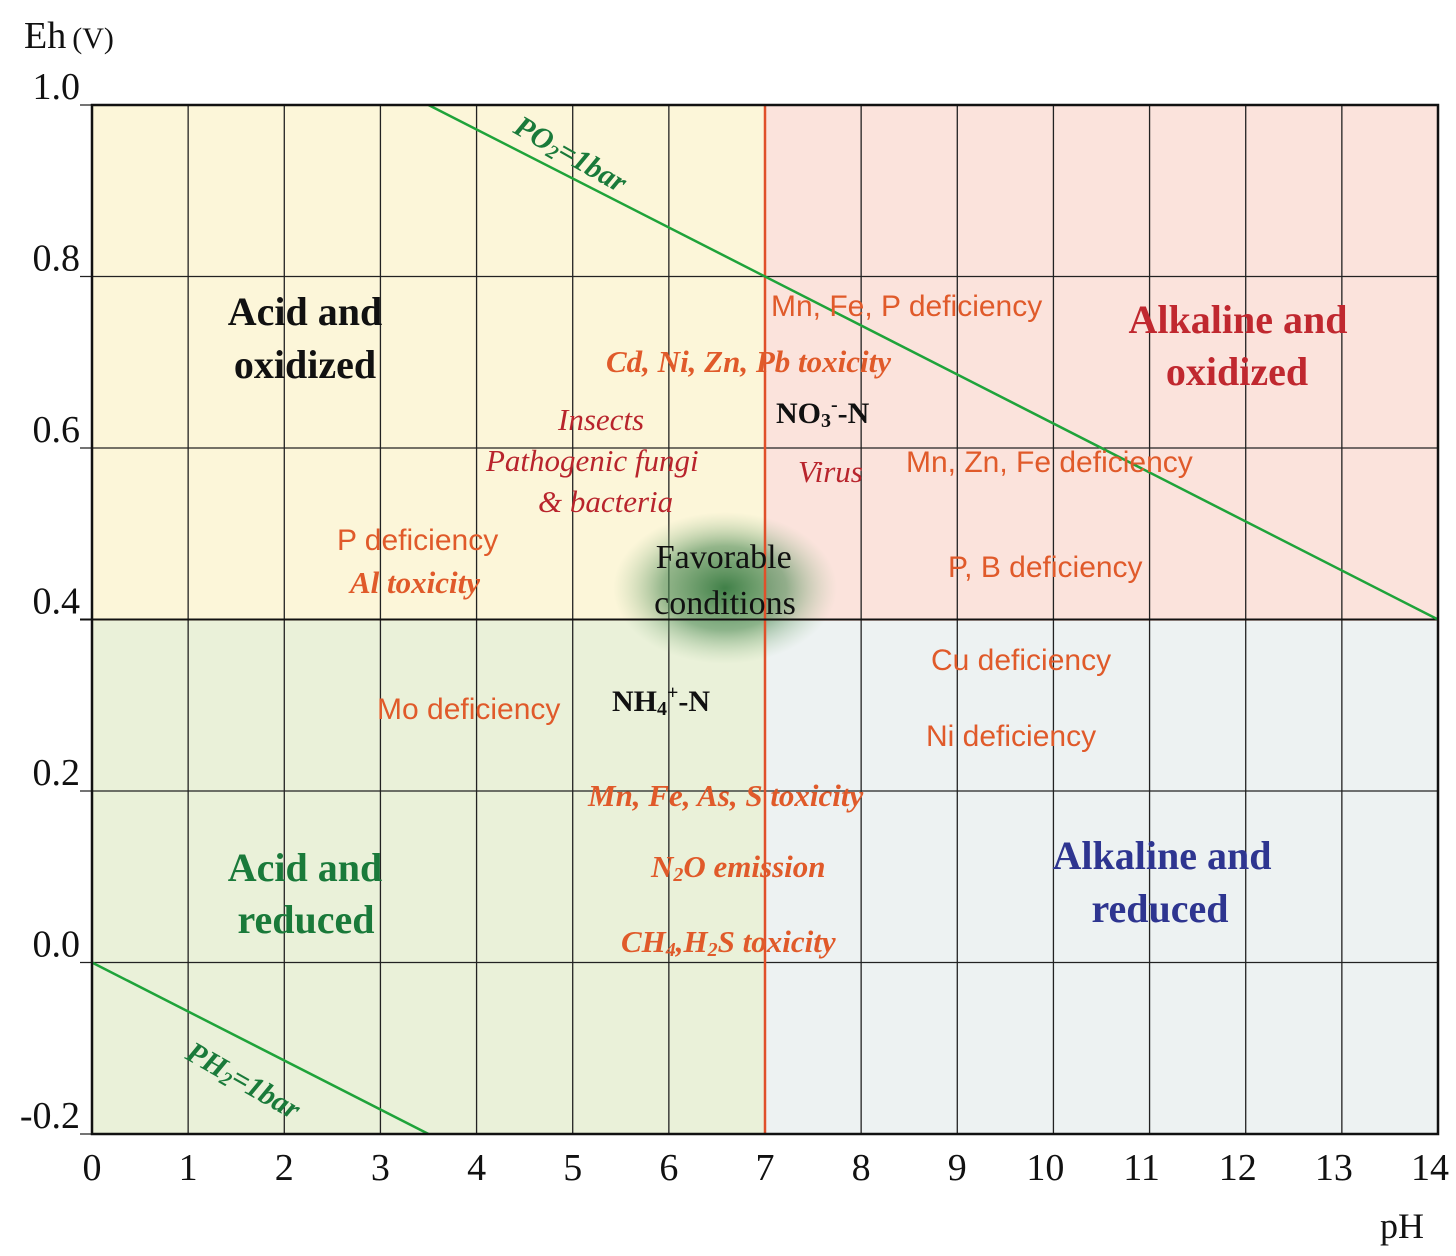 This screenshot has height=1256, width=1456. Describe the element at coordinates (1167, 882) in the screenshot. I see `alkaline-reduced-label: Alkaline and reduced` at that location.